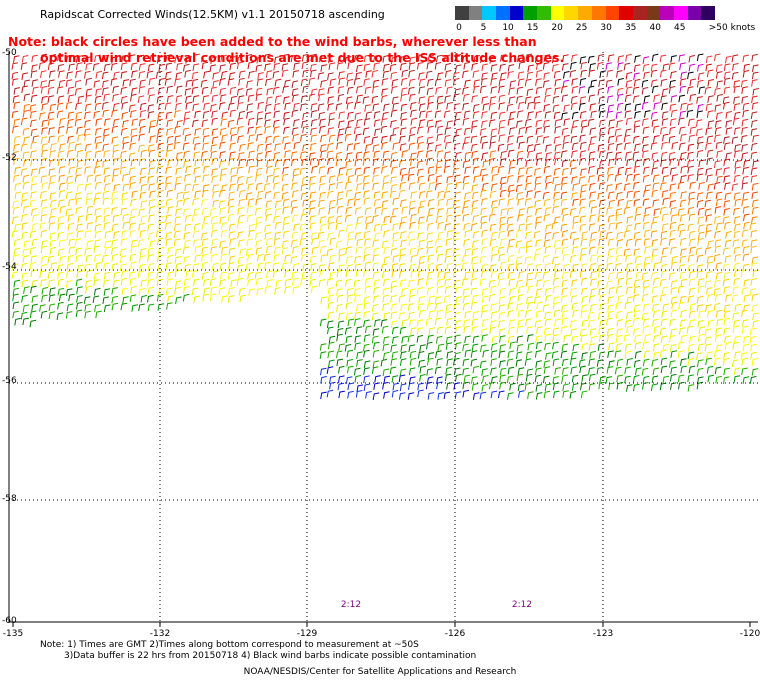 The width and height of the screenshot is (760, 688). What do you see at coordinates (605, 21) in the screenshot?
I see `wind-speed-legend: 0 5 10 15 20 25 30 35 40 45 >50 knots` at bounding box center [605, 21].